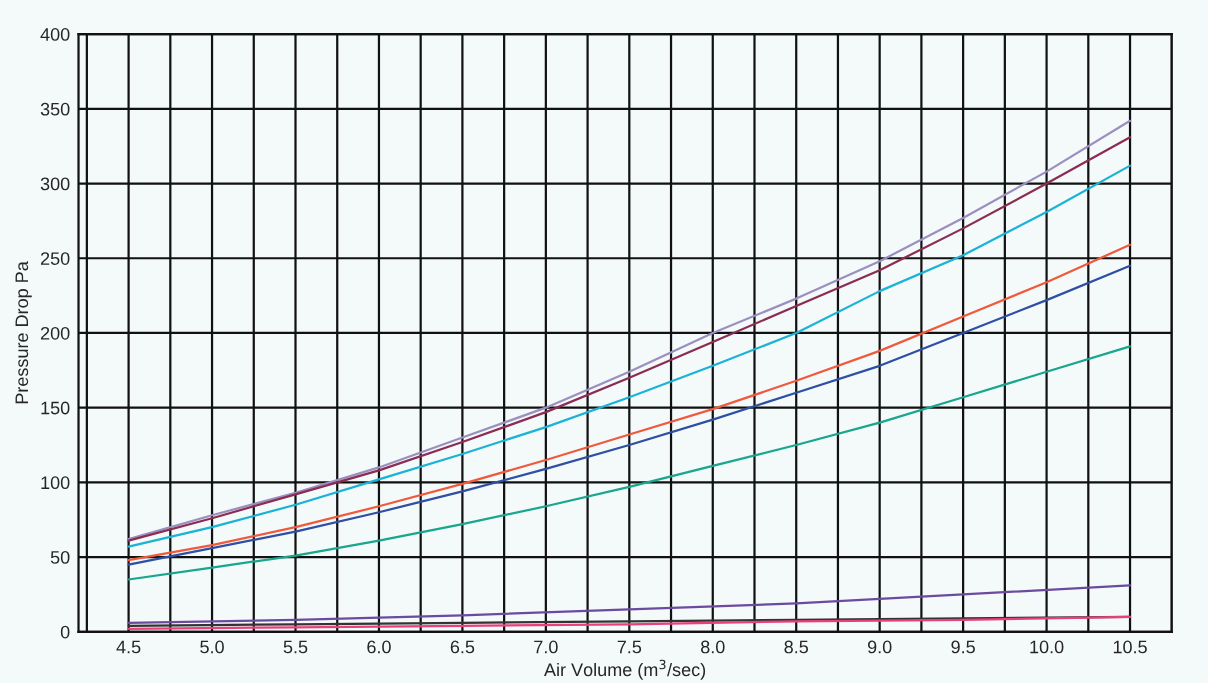 The width and height of the screenshot is (1208, 683). Describe the element at coordinates (1130, 647) in the screenshot. I see `x-tick-label: 10.5` at that location.